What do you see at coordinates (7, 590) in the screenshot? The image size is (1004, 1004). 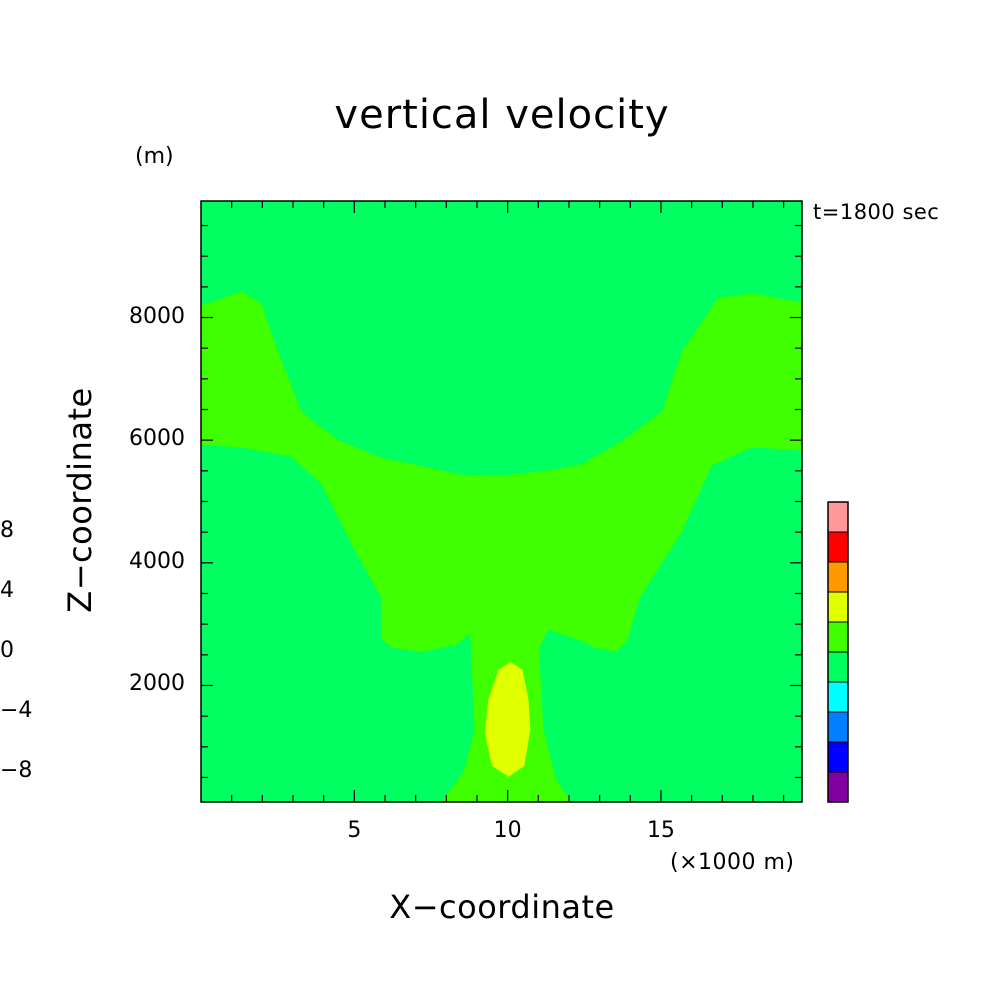 I see `colorbar-tick-label: 4` at bounding box center [7, 590].